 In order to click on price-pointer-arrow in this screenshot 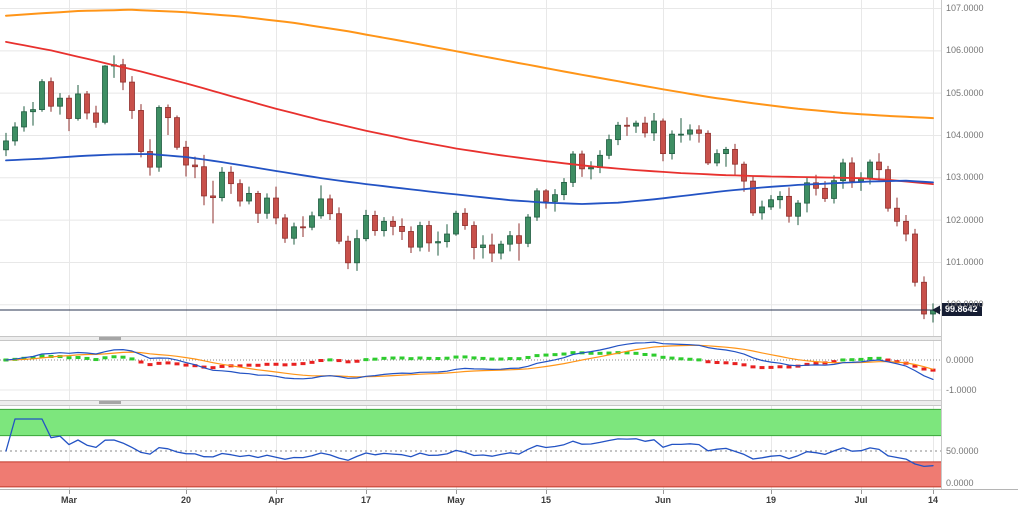, I will do `click(936, 310)`.